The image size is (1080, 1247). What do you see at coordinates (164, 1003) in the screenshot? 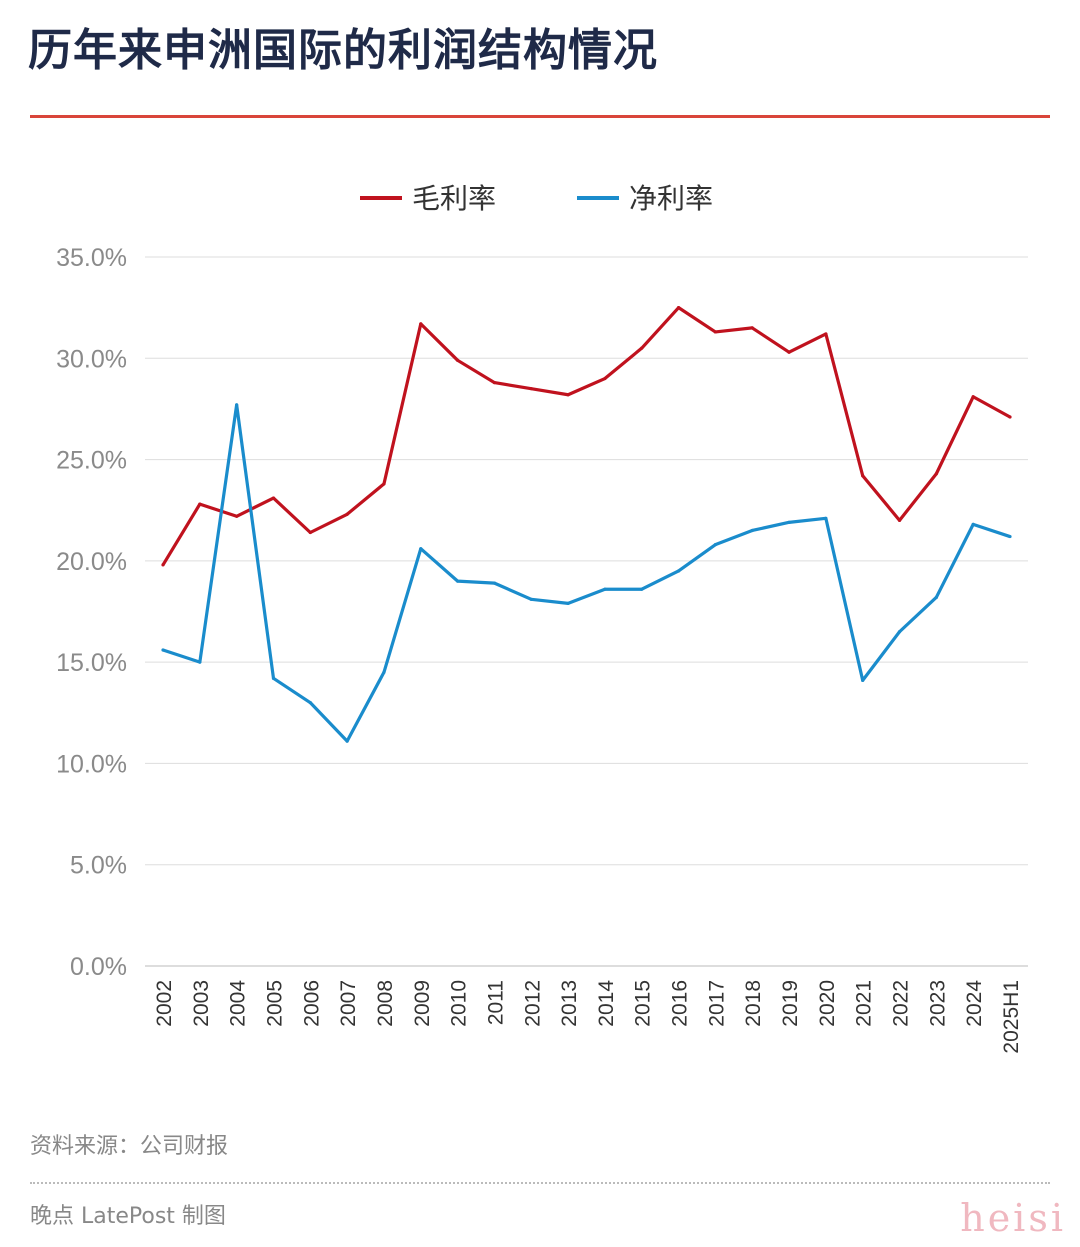
I see `x-tick-label: 2002` at bounding box center [164, 1003].